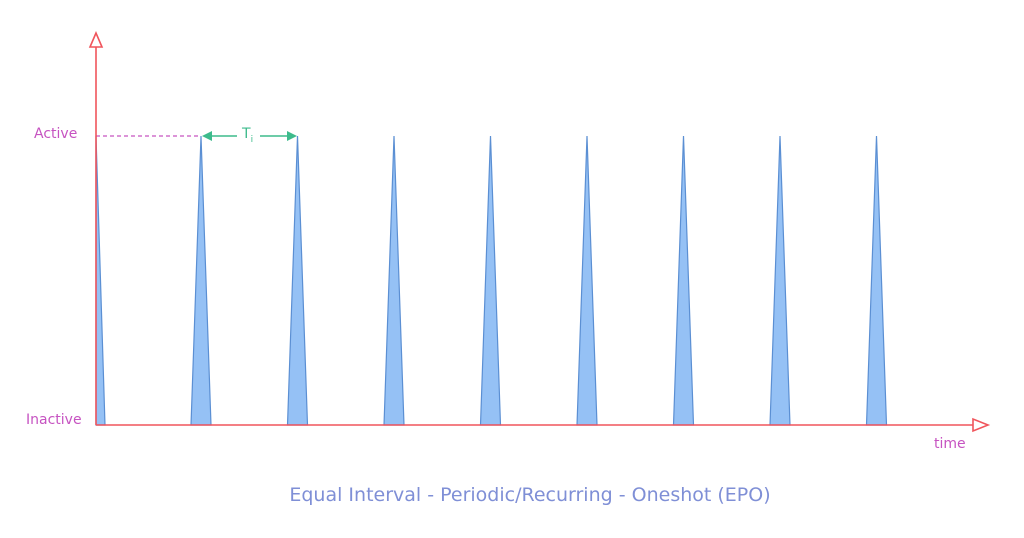  What do you see at coordinates (56, 134) in the screenshot?
I see `active-level-label: Active` at bounding box center [56, 134].